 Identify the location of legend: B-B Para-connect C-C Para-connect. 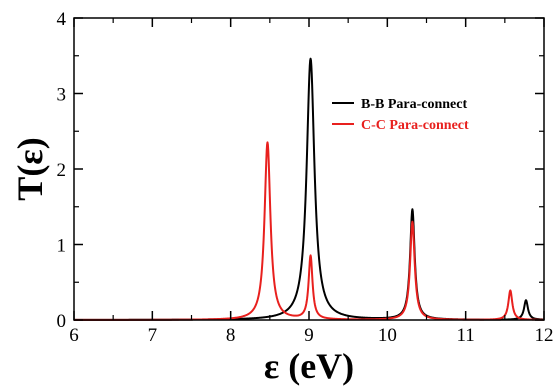
(400, 115).